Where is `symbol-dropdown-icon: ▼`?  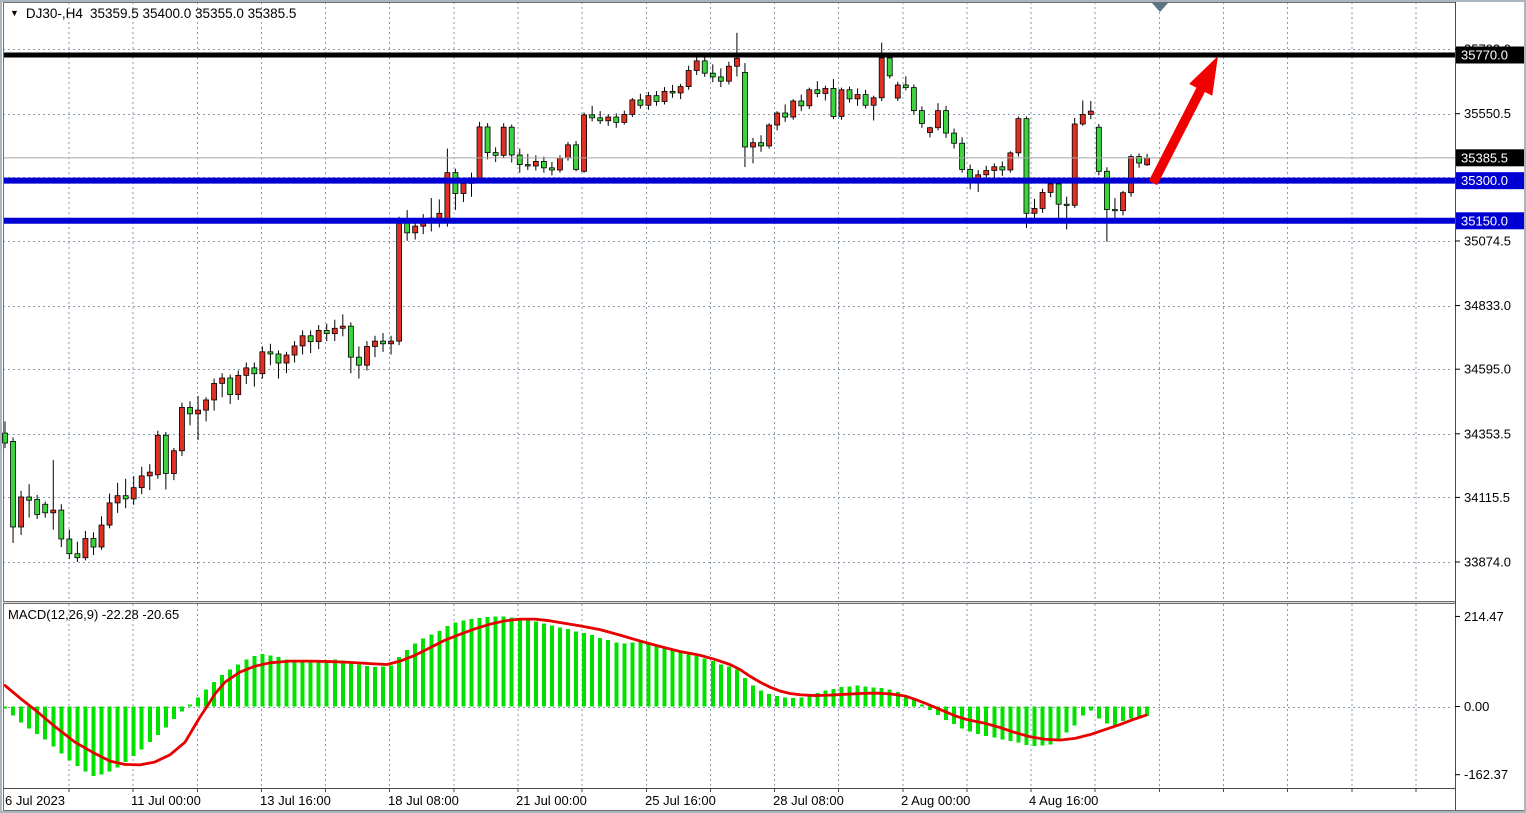 symbol-dropdown-icon: ▼ is located at coordinates (14, 13).